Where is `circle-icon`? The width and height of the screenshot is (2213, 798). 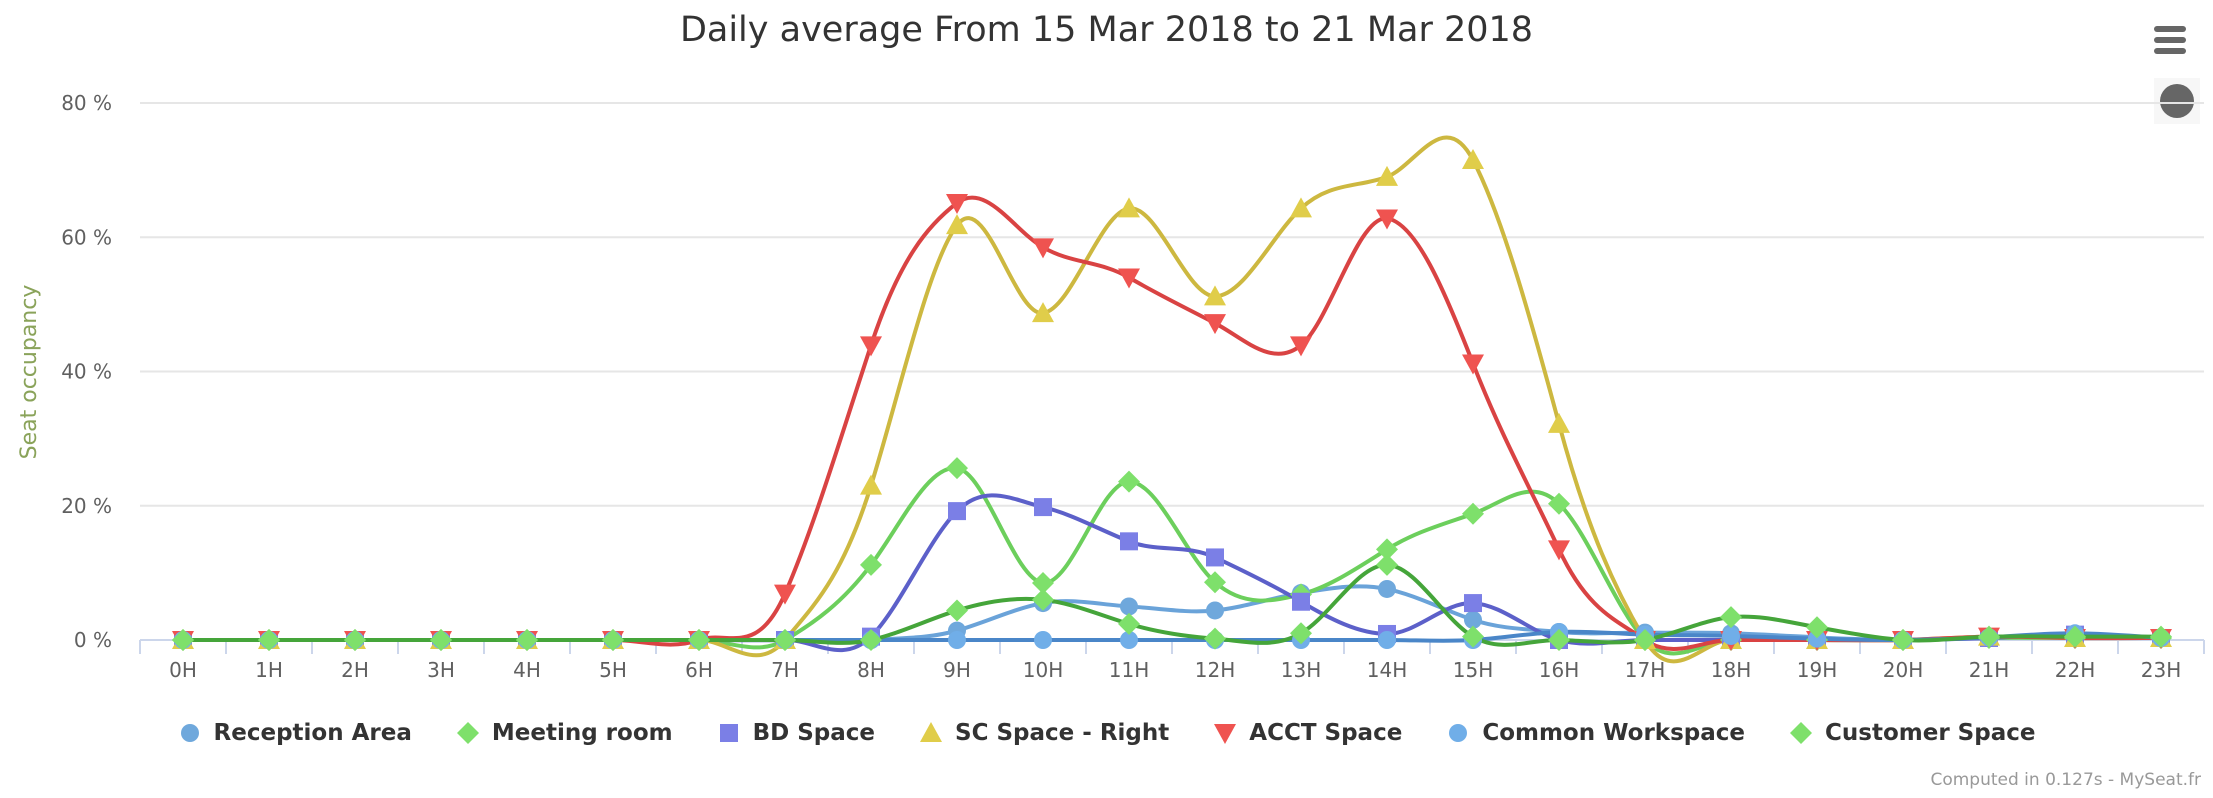
circle-icon is located at coordinates (2177, 101).